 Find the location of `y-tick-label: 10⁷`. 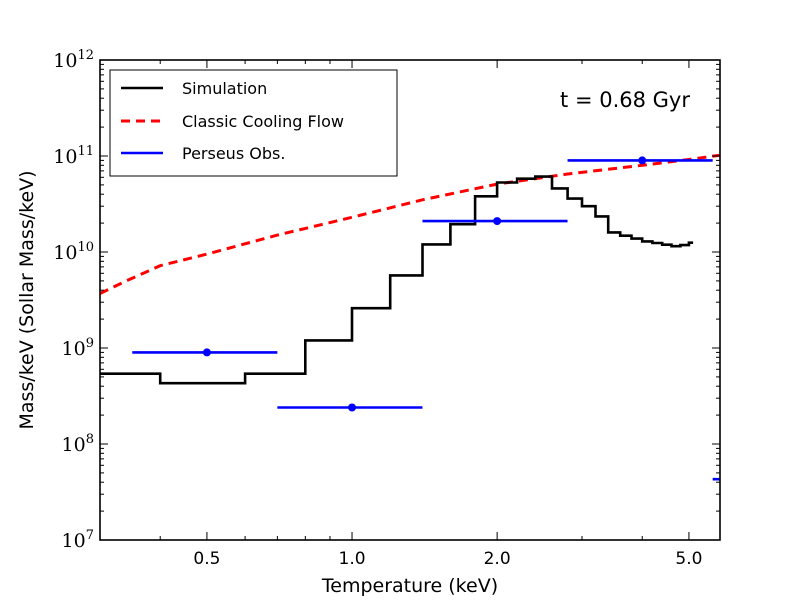

y-tick-label: 10⁷ is located at coordinates (78, 540).